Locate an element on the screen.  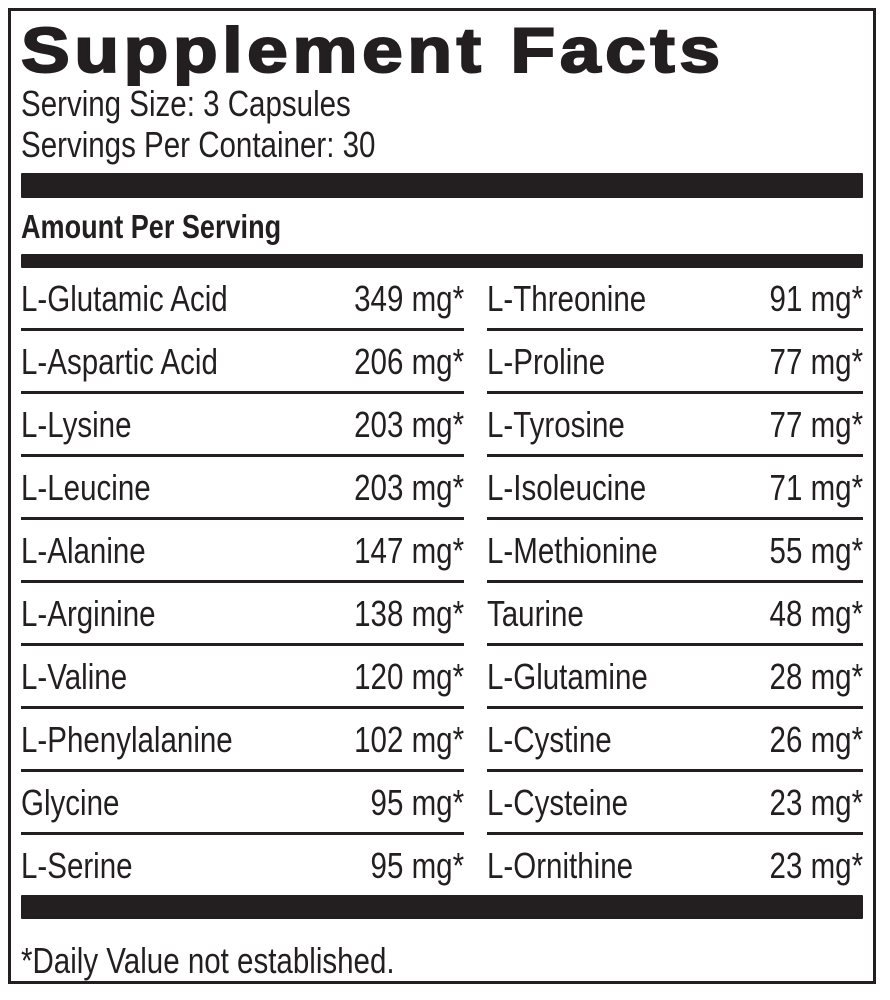
ingredient-name: L-Cystine is located at coordinates (550, 739).